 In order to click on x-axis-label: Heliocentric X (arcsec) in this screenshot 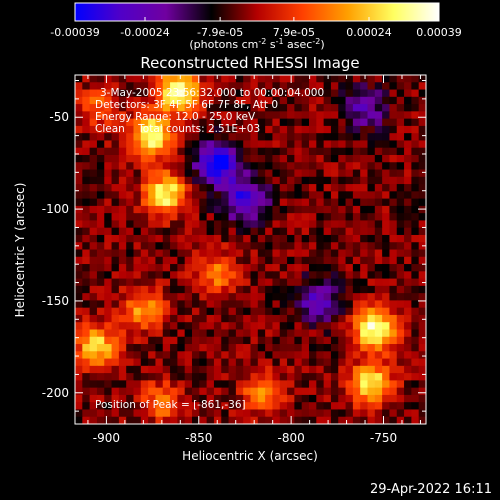, I will do `click(250, 456)`.